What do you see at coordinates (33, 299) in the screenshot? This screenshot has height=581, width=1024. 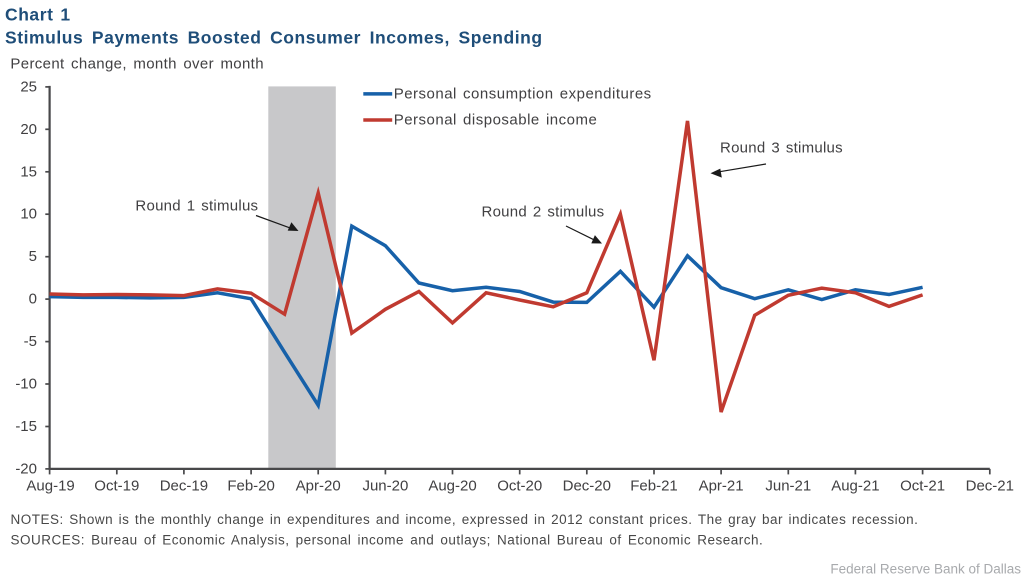 I see `svg-text: 0` at bounding box center [33, 299].